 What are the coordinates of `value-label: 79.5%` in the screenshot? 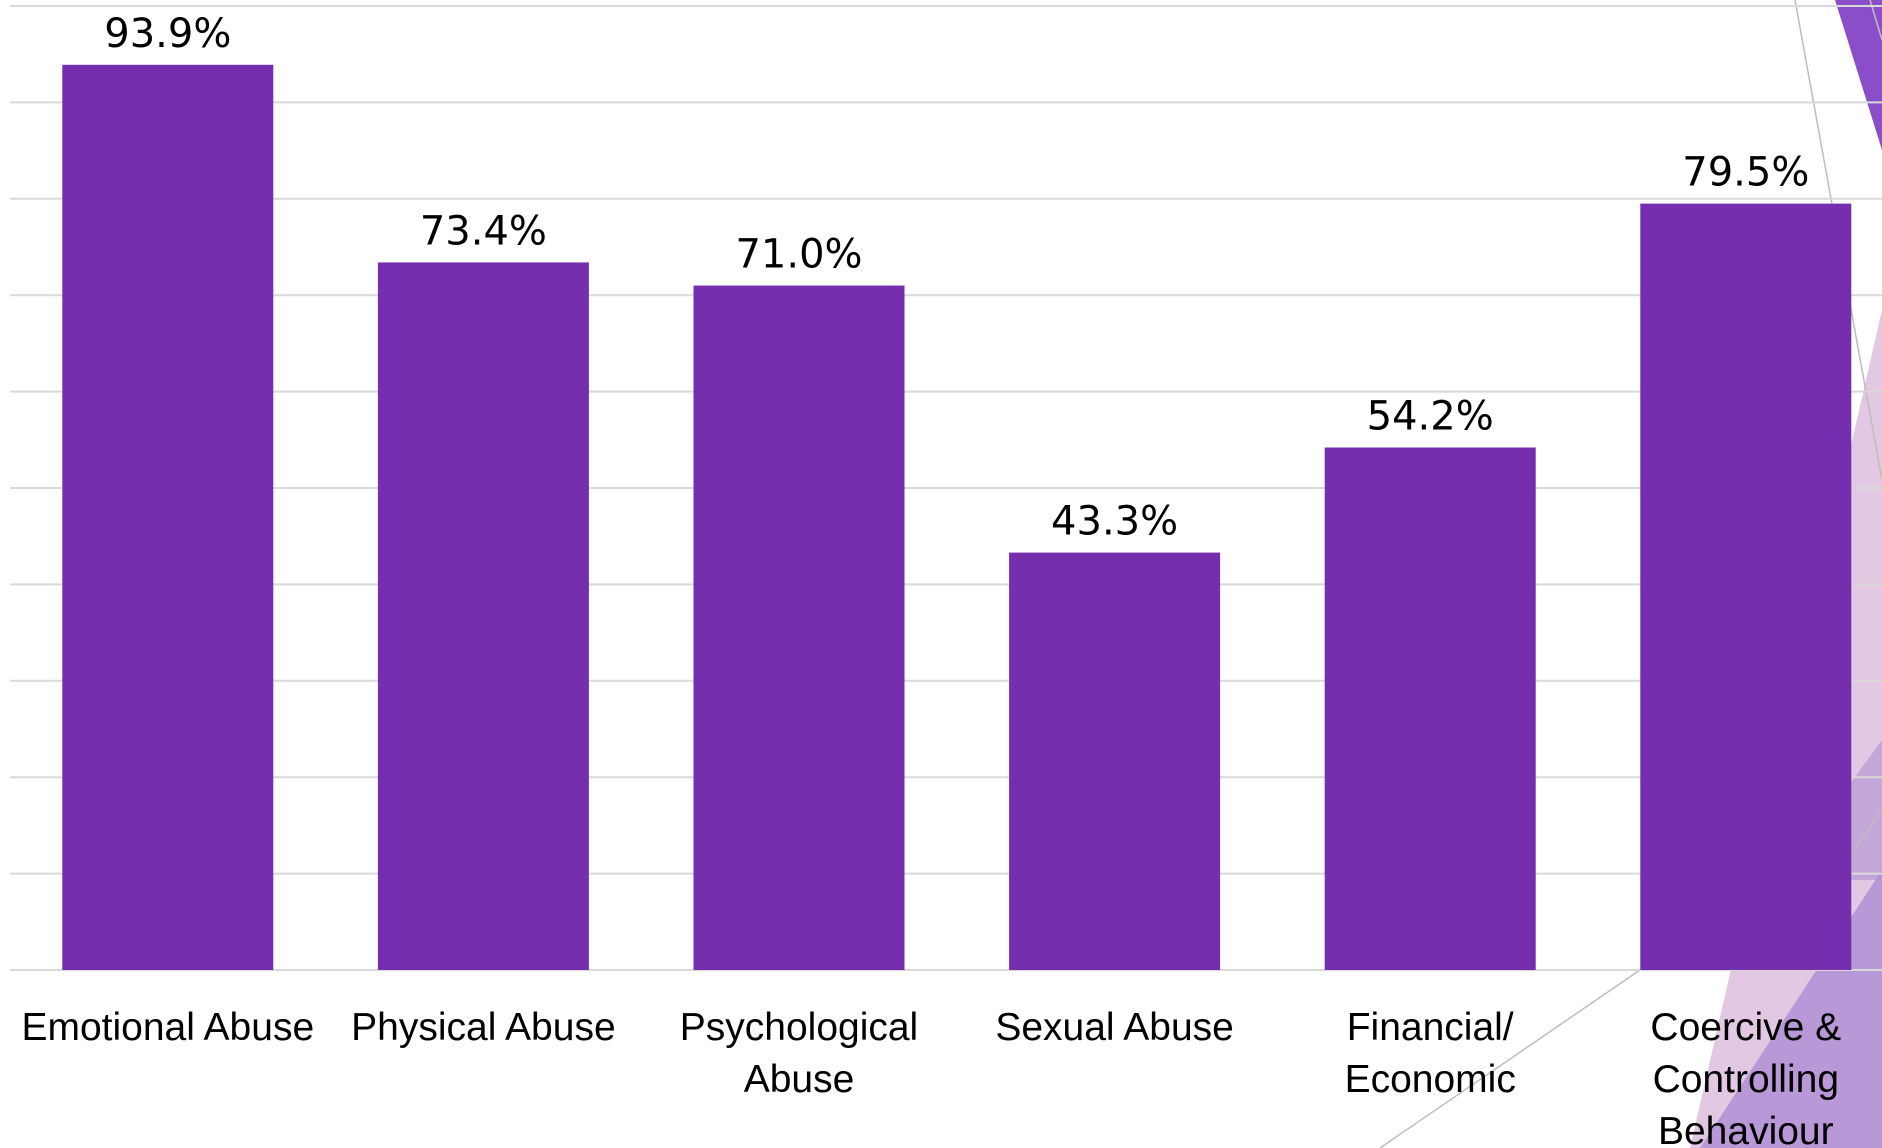 It's located at (1745, 173).